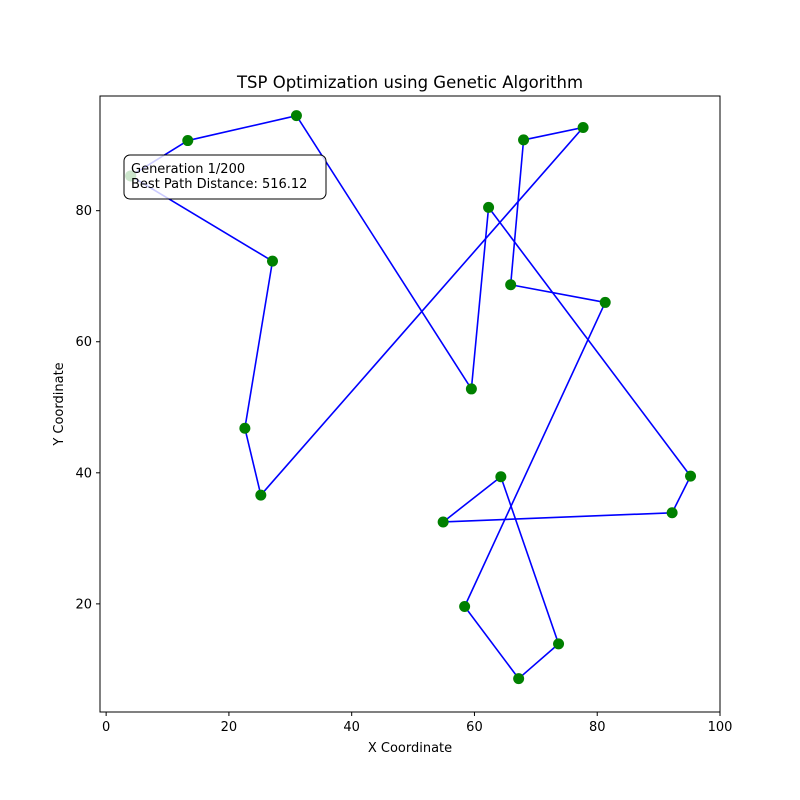 The width and height of the screenshot is (800, 800). I want to click on generation-label: Generation 1/200, so click(188, 169).